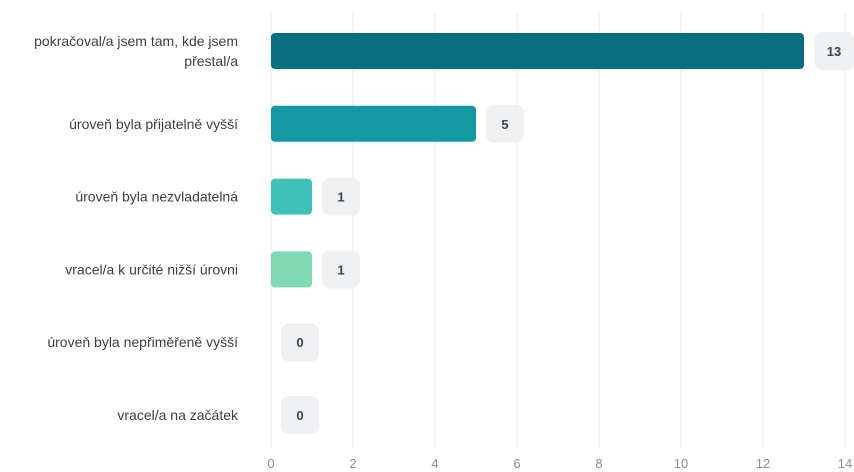  Describe the element at coordinates (559, 463) in the screenshot. I see `x-axis-ticks: 0 2 4 6 8 10 12 14` at that location.